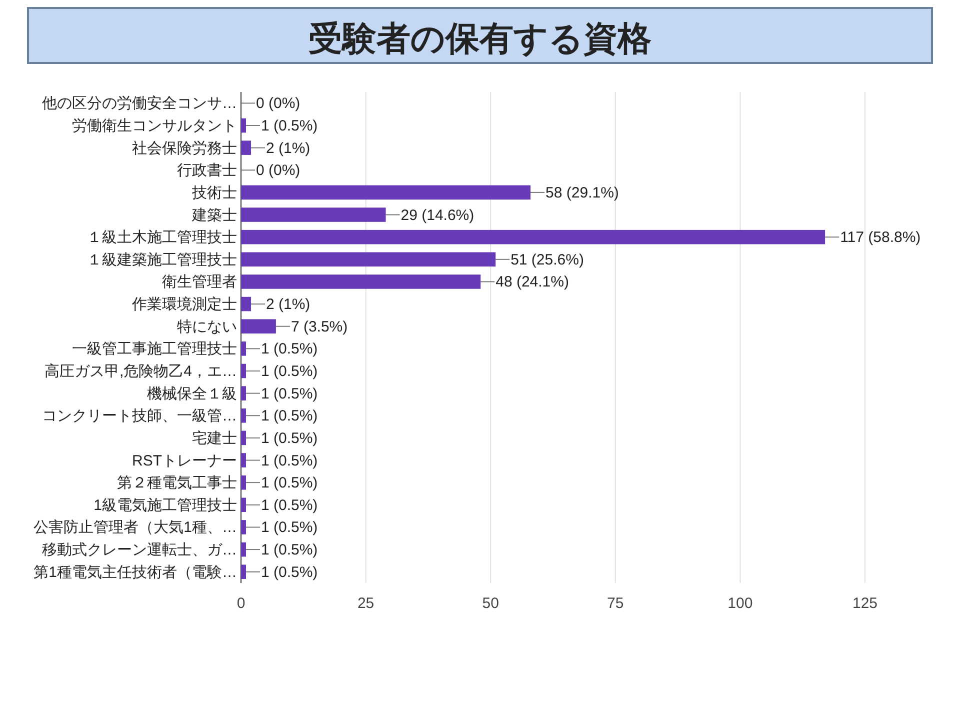 This screenshot has width=960, height=720. I want to click on y-tick-label: 1級電気施工管理技士, so click(165, 505).